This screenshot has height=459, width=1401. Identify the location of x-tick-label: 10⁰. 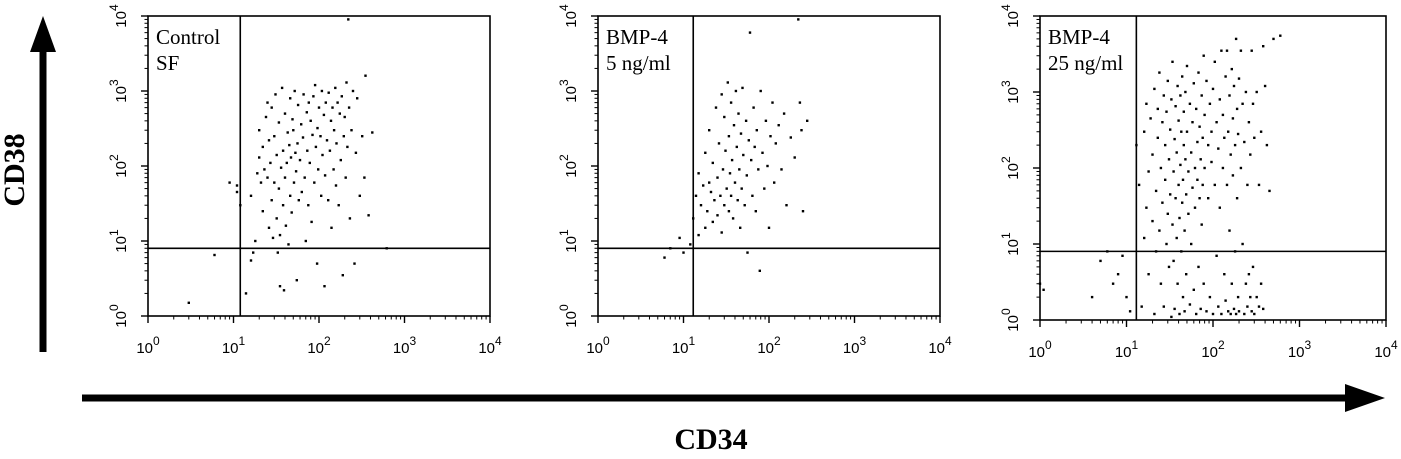
(148, 345).